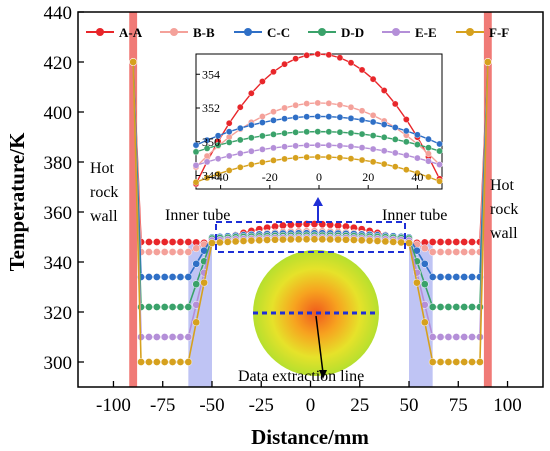 This screenshot has width=550, height=451. I want to click on x-tick-label-25: 25, so click(359, 405).